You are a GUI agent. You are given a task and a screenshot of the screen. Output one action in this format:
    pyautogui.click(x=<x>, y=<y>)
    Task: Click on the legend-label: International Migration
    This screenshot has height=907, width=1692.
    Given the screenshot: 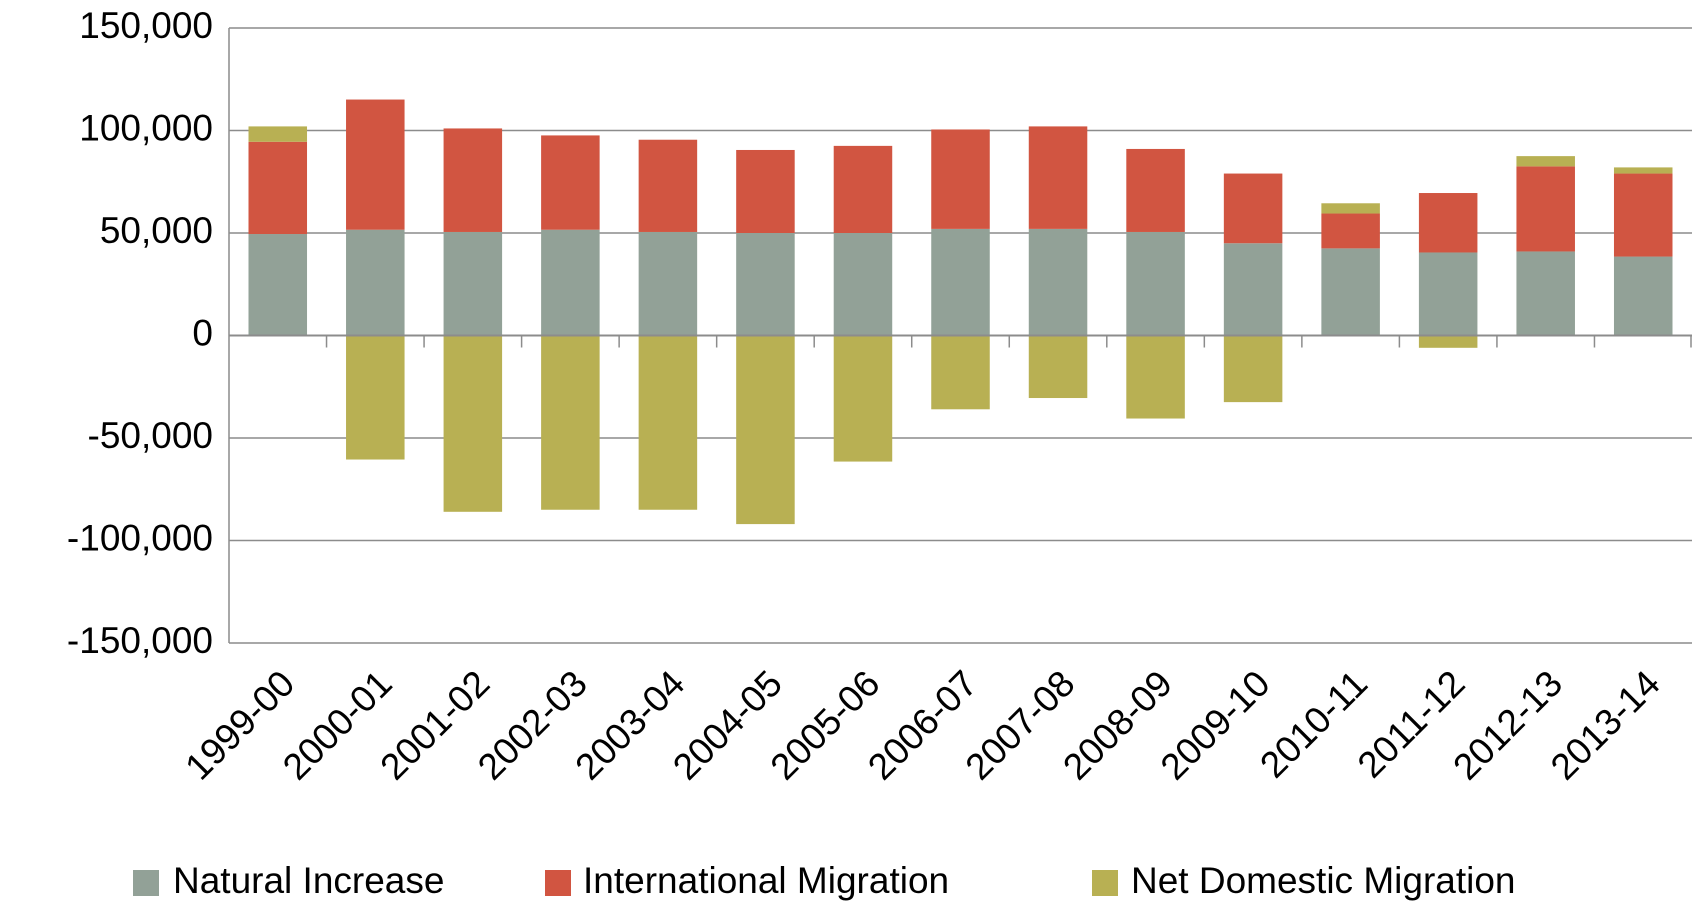 What is the action you would take?
    pyautogui.click(x=766, y=880)
    